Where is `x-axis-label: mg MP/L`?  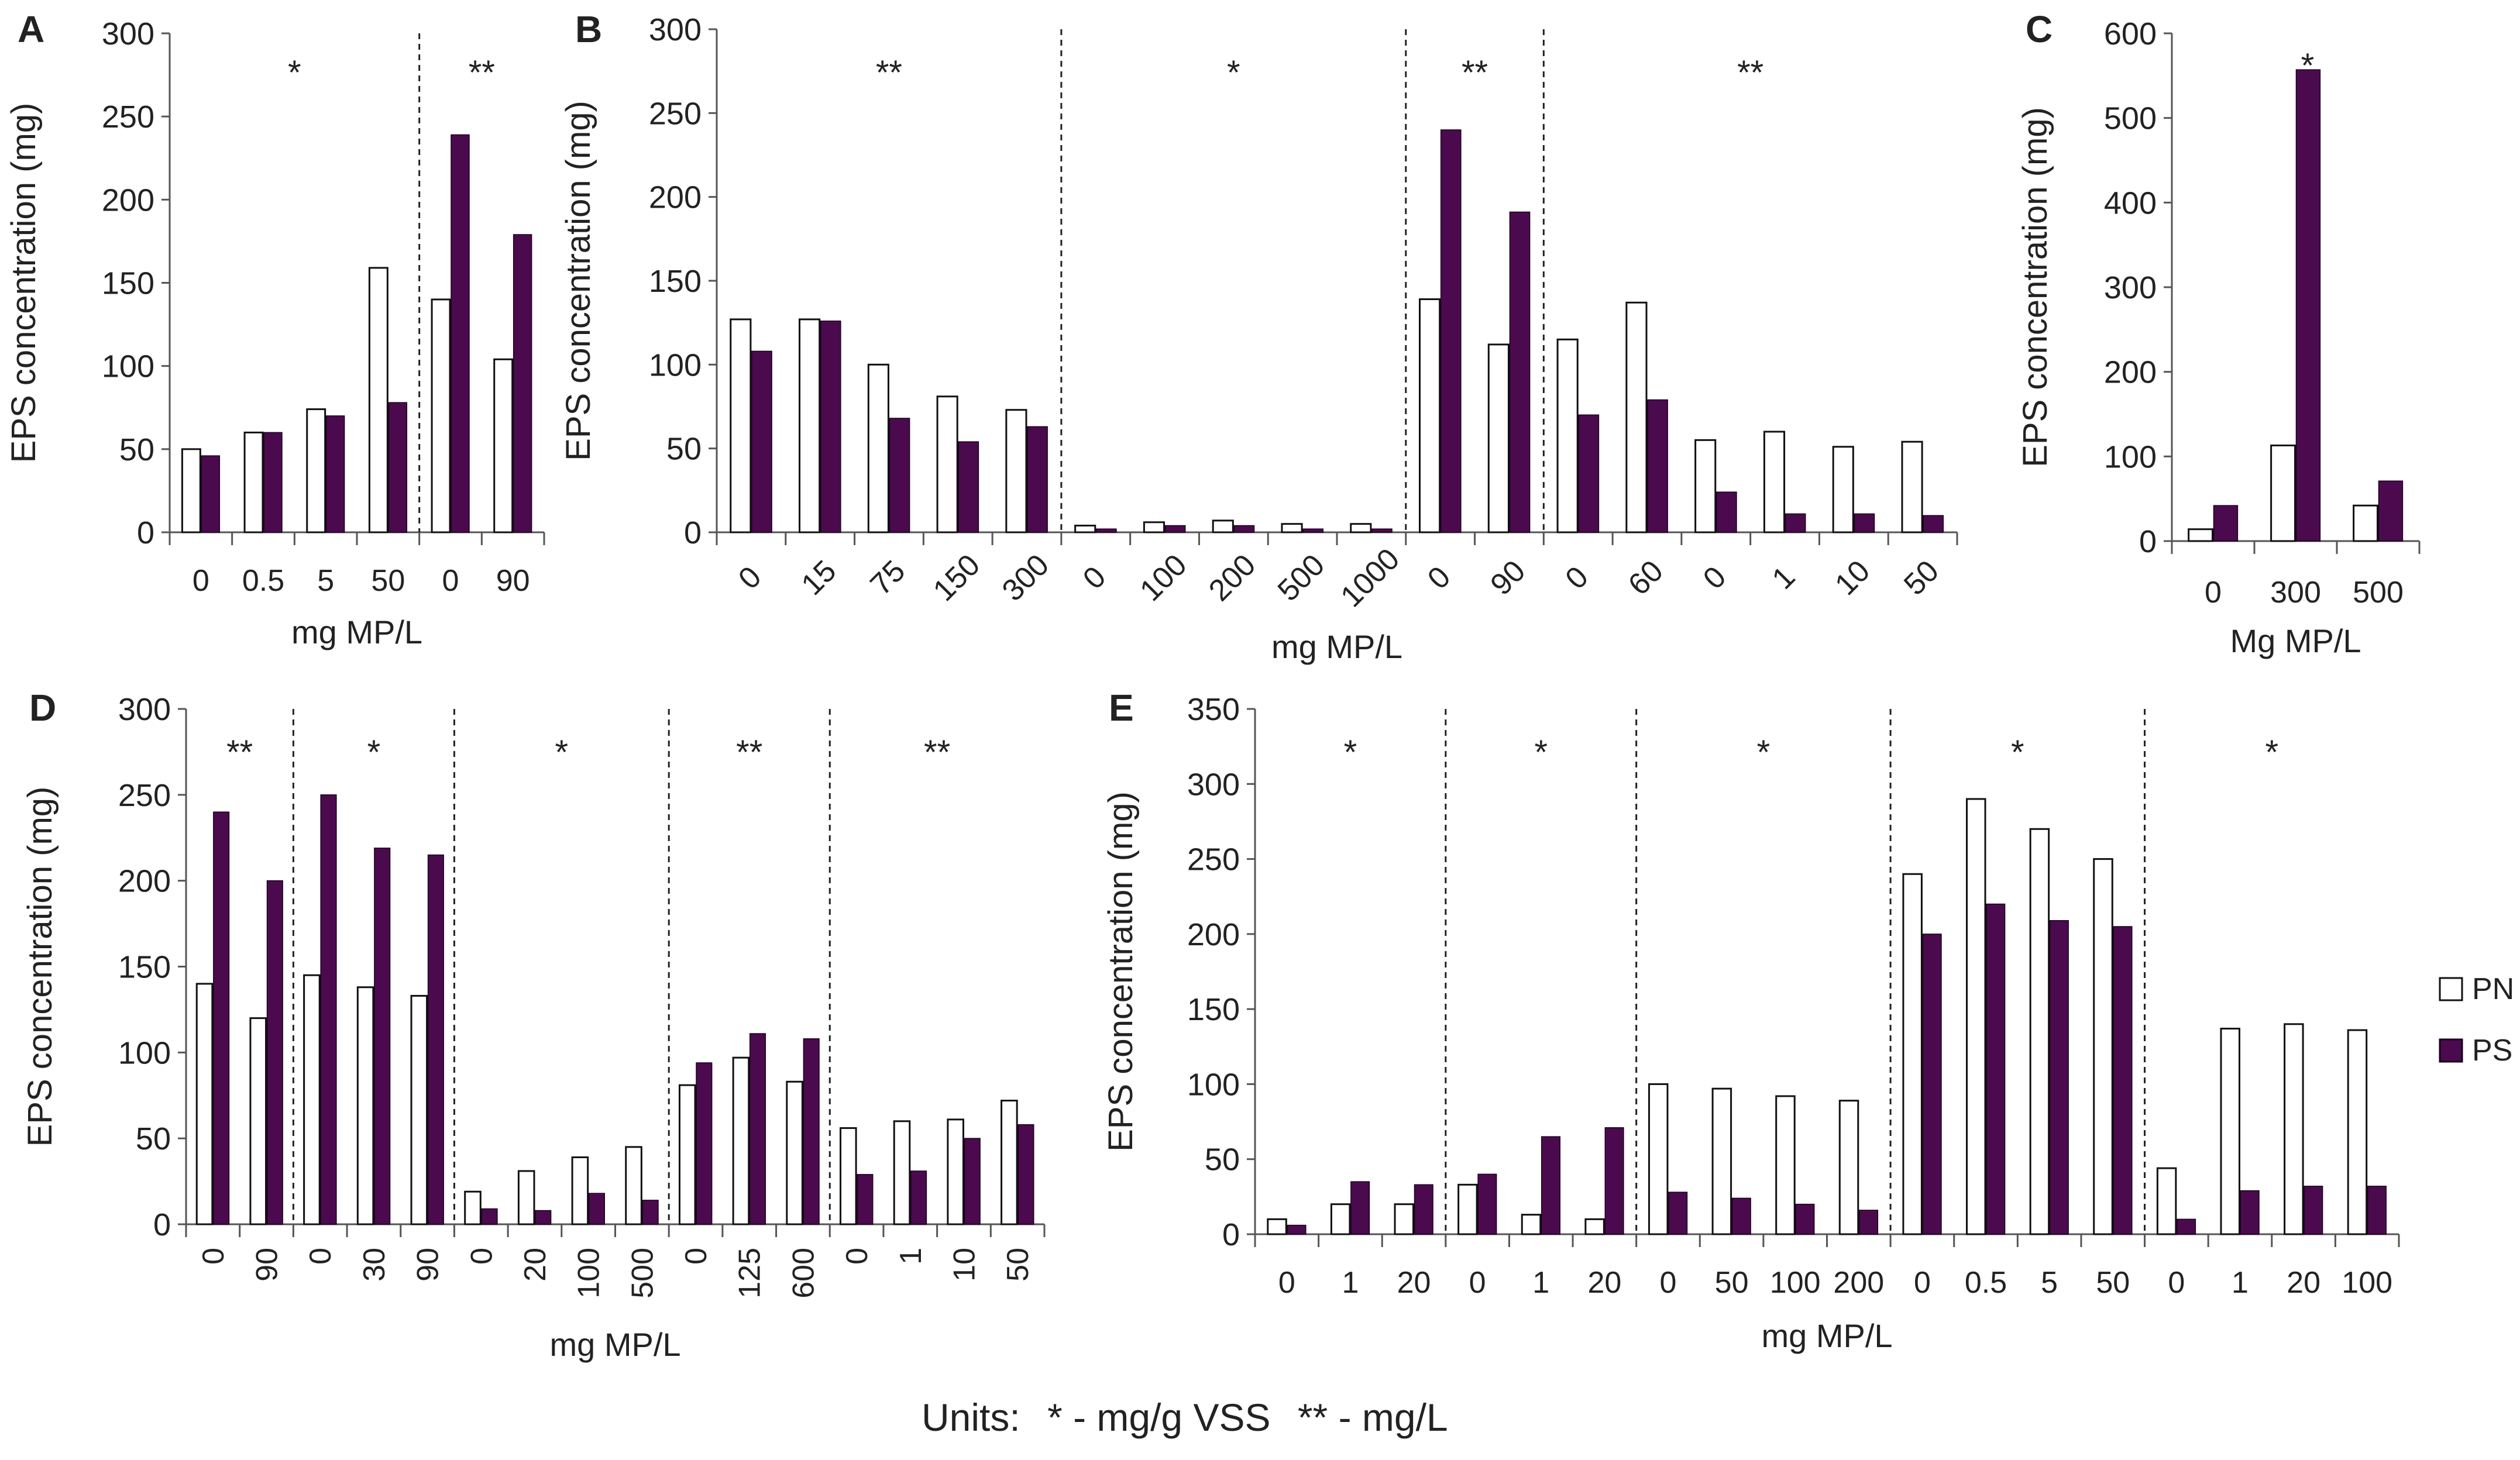
x-axis-label: mg MP/L is located at coordinates (356, 632).